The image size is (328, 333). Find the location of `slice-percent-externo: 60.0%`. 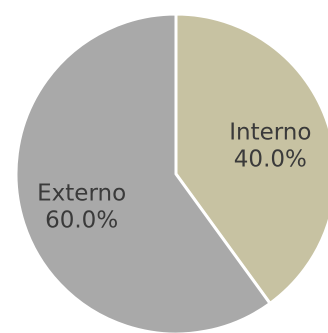

slice-percent-externo: 60.0% is located at coordinates (81, 221).